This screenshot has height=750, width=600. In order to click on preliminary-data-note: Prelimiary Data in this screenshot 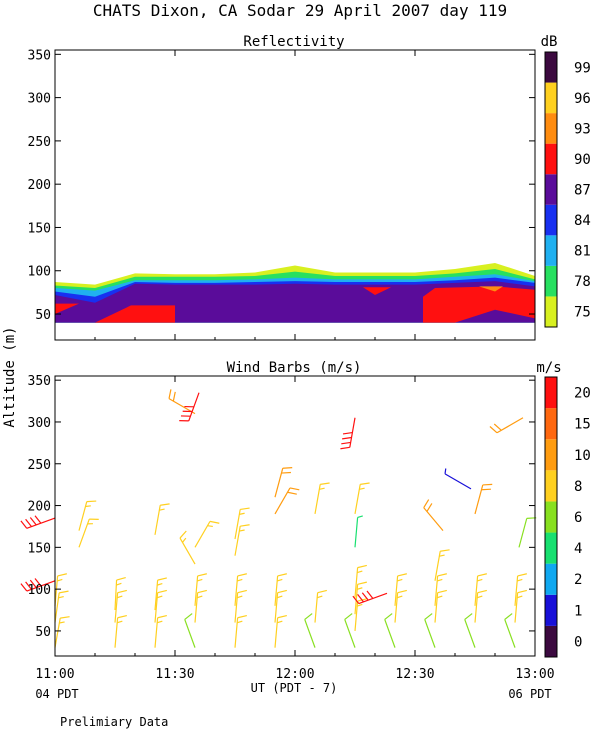, I will do `click(114, 722)`.